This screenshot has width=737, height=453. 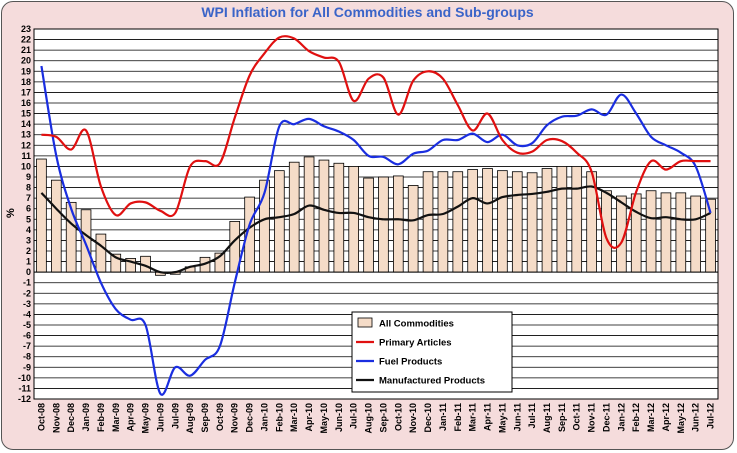 I want to click on y-tick-label: 20, so click(x=26, y=61).